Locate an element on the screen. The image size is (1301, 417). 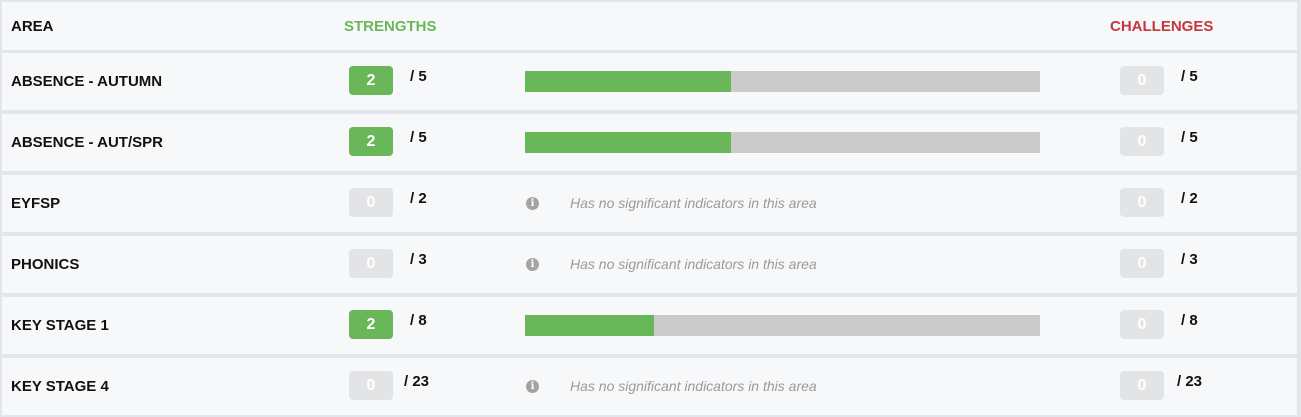
header-area: AREA is located at coordinates (32, 26).